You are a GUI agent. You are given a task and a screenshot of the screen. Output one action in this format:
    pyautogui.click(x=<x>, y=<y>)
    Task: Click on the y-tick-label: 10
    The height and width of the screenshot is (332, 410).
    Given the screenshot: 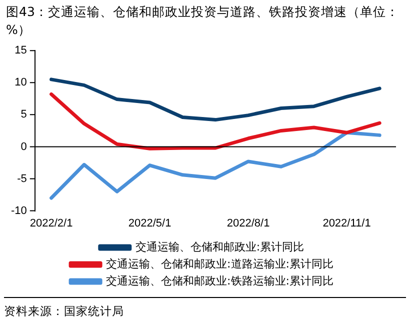 What is the action you would take?
    pyautogui.click(x=20, y=82)
    